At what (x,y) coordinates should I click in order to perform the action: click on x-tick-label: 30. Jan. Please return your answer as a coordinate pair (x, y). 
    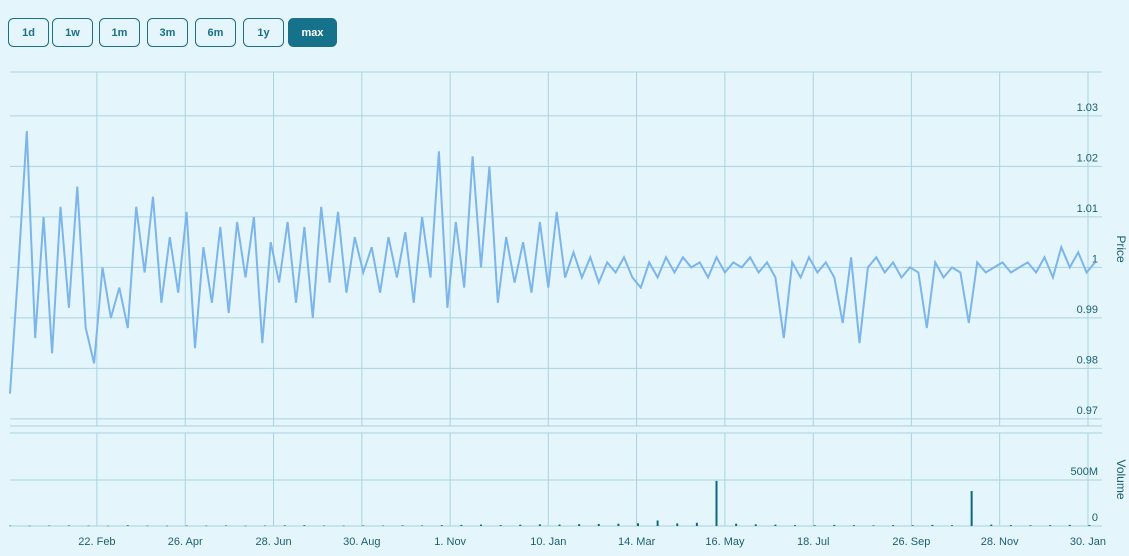
    Looking at the image, I should click on (1088, 542).